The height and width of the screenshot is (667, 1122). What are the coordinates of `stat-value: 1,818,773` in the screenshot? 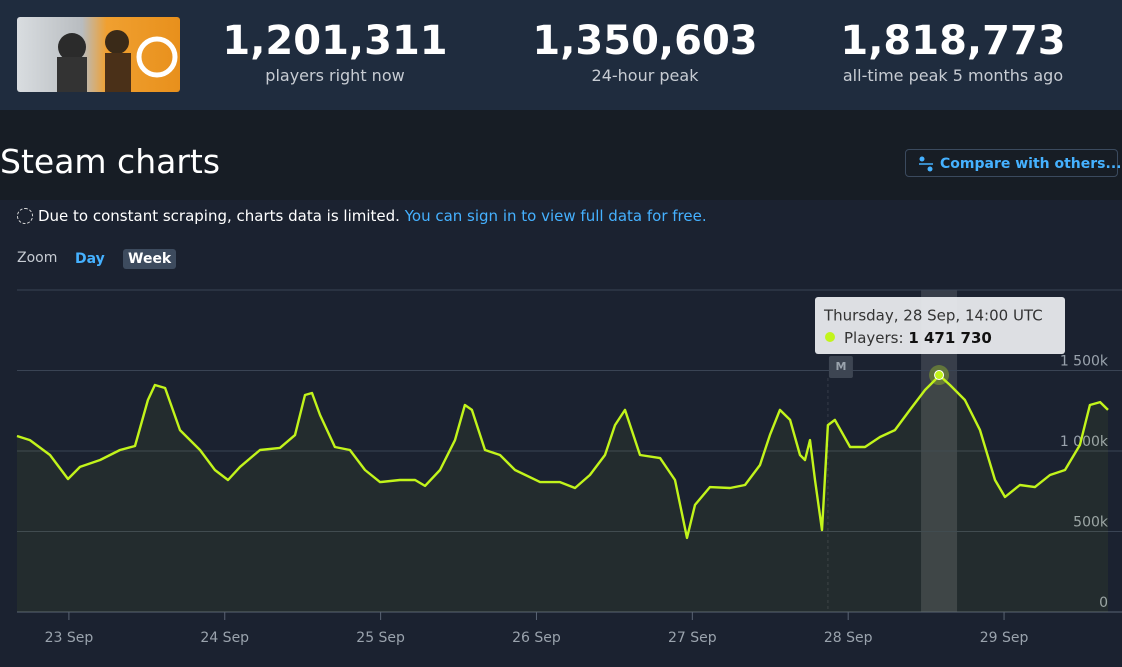 It's located at (953, 41).